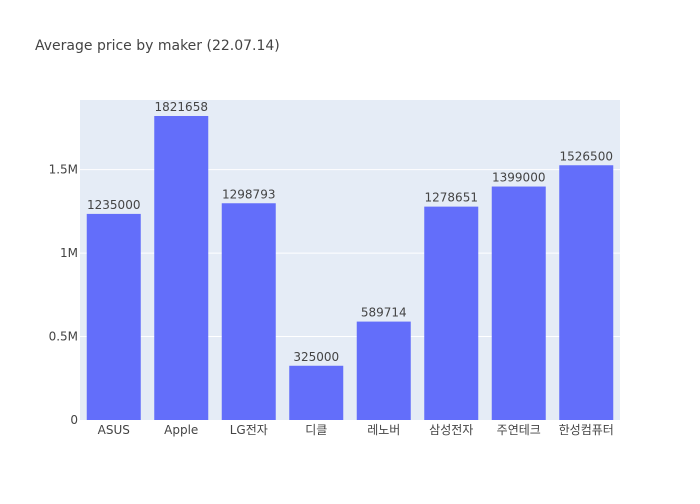  What do you see at coordinates (181, 107) in the screenshot?
I see `data-label: 1821658` at bounding box center [181, 107].